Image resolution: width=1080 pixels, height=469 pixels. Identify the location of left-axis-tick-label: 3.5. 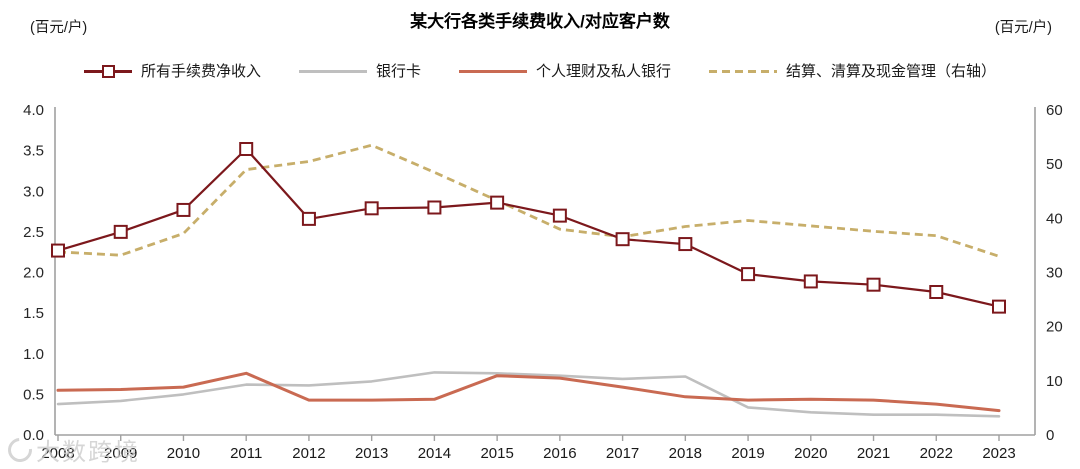
(33, 151).